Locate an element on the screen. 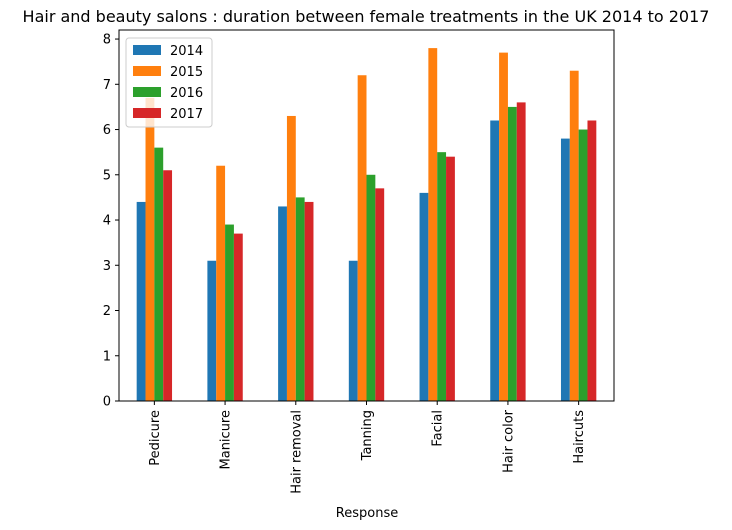 The image size is (732, 530). x-tick-label: Tanning is located at coordinates (367, 435).